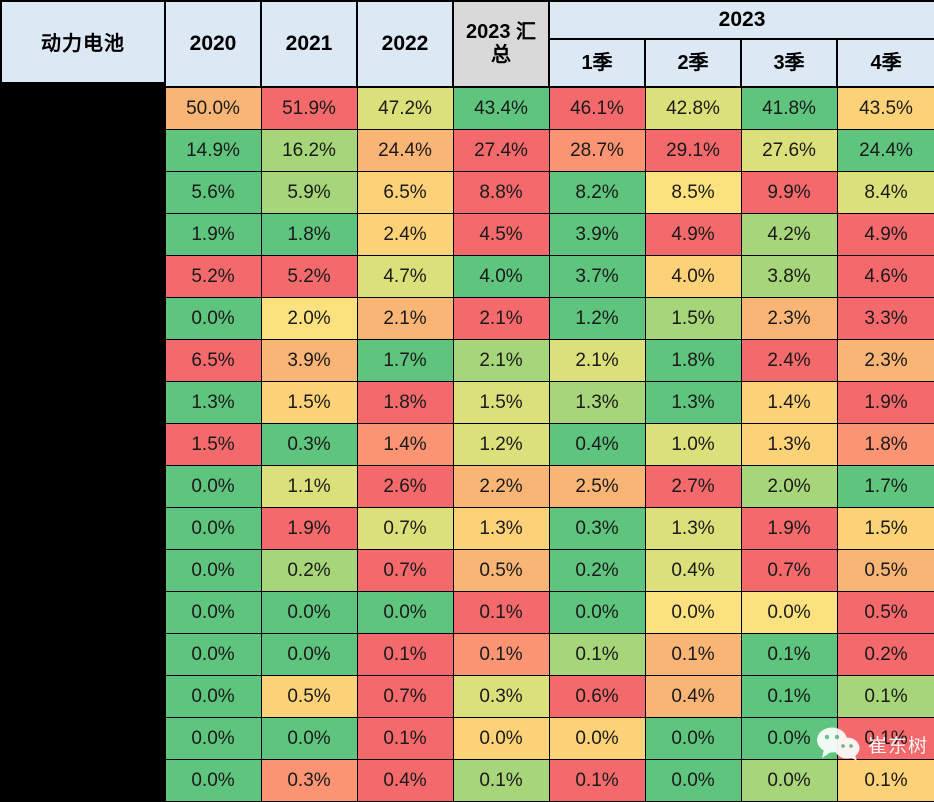 This screenshot has width=934, height=802. I want to click on data-cell: 2.7%, so click(693, 486).